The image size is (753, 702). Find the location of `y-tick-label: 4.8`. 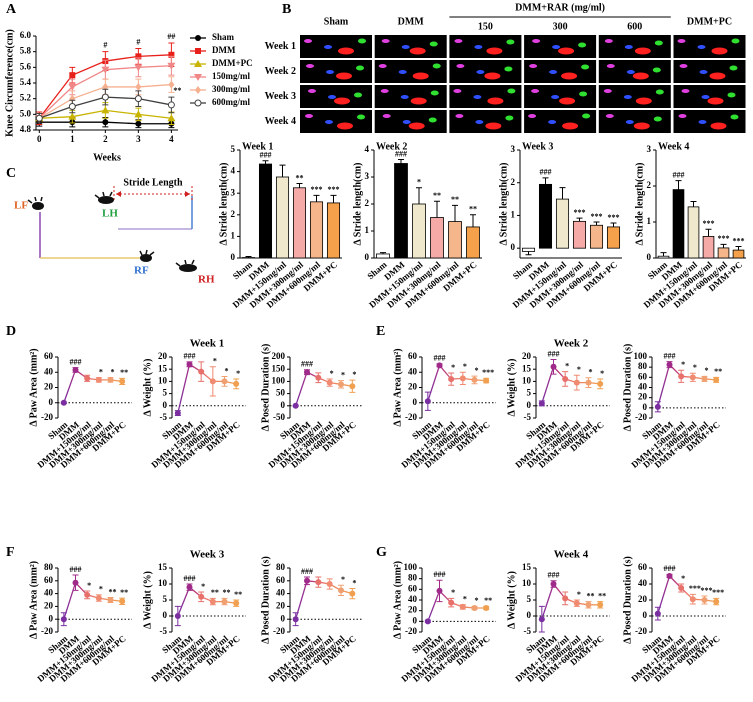

y-tick-label: 4.8 is located at coordinates (26, 129).